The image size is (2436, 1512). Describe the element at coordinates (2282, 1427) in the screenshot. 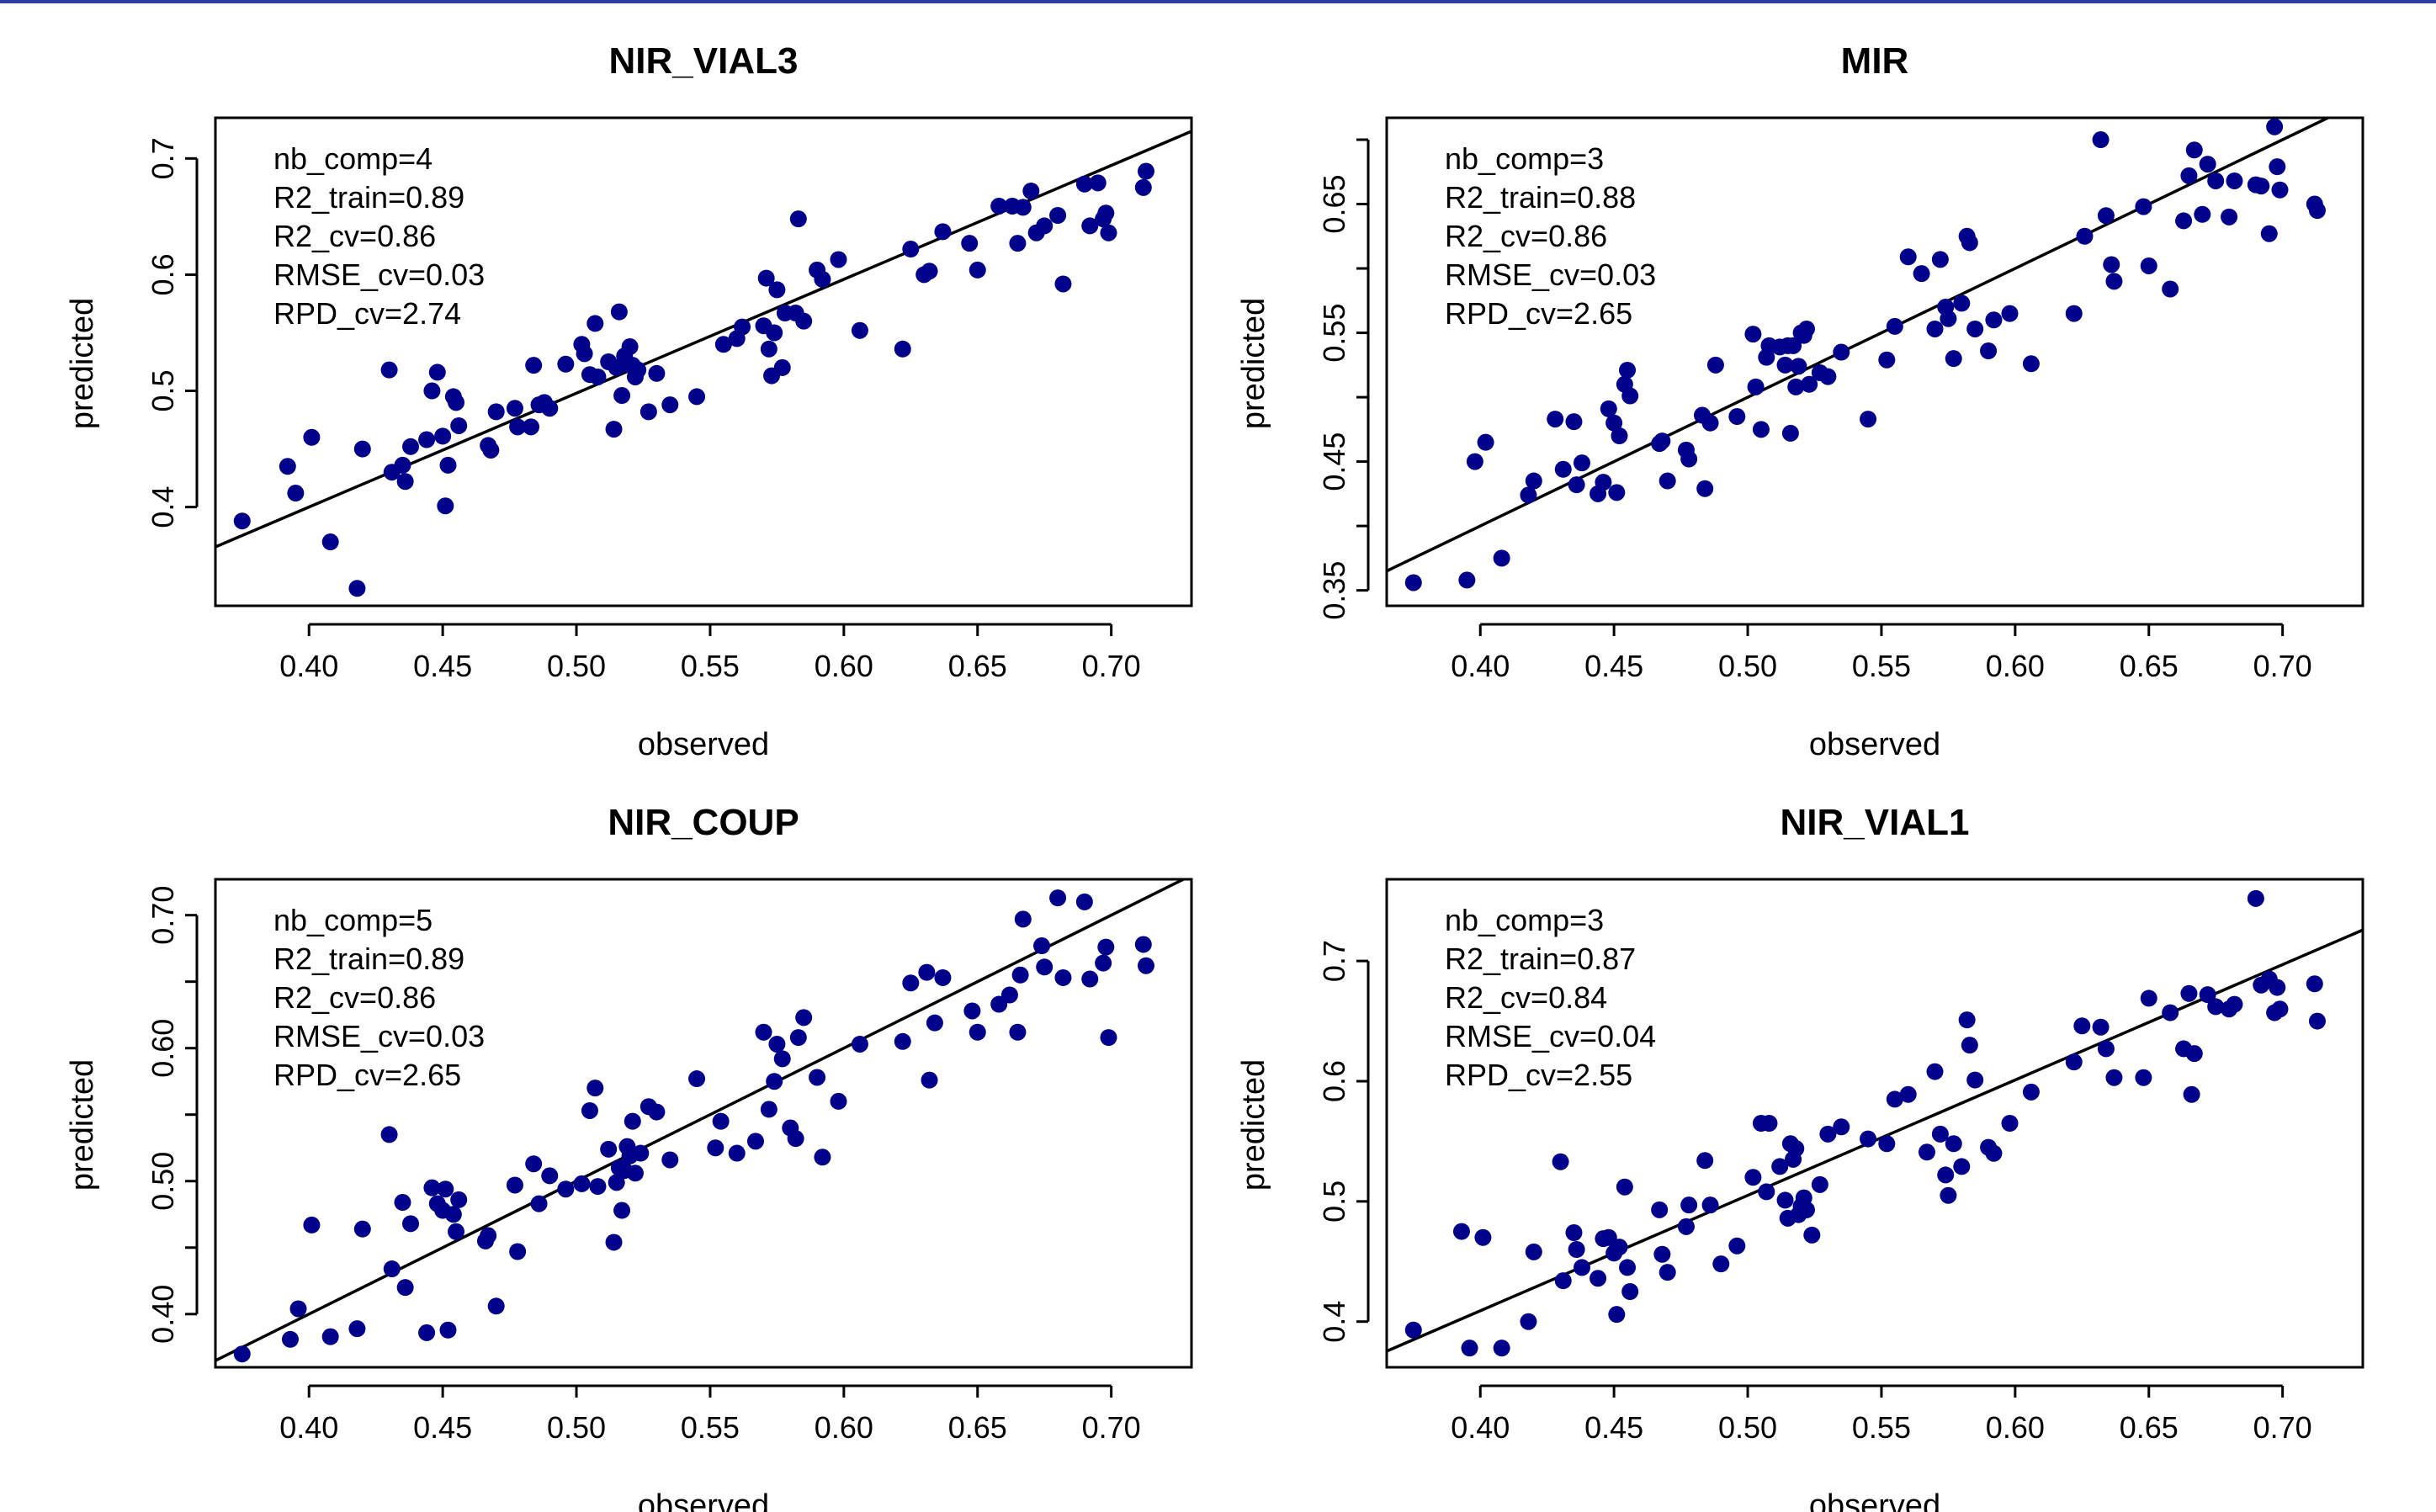

I see `x-tick-label: 0.70` at that location.